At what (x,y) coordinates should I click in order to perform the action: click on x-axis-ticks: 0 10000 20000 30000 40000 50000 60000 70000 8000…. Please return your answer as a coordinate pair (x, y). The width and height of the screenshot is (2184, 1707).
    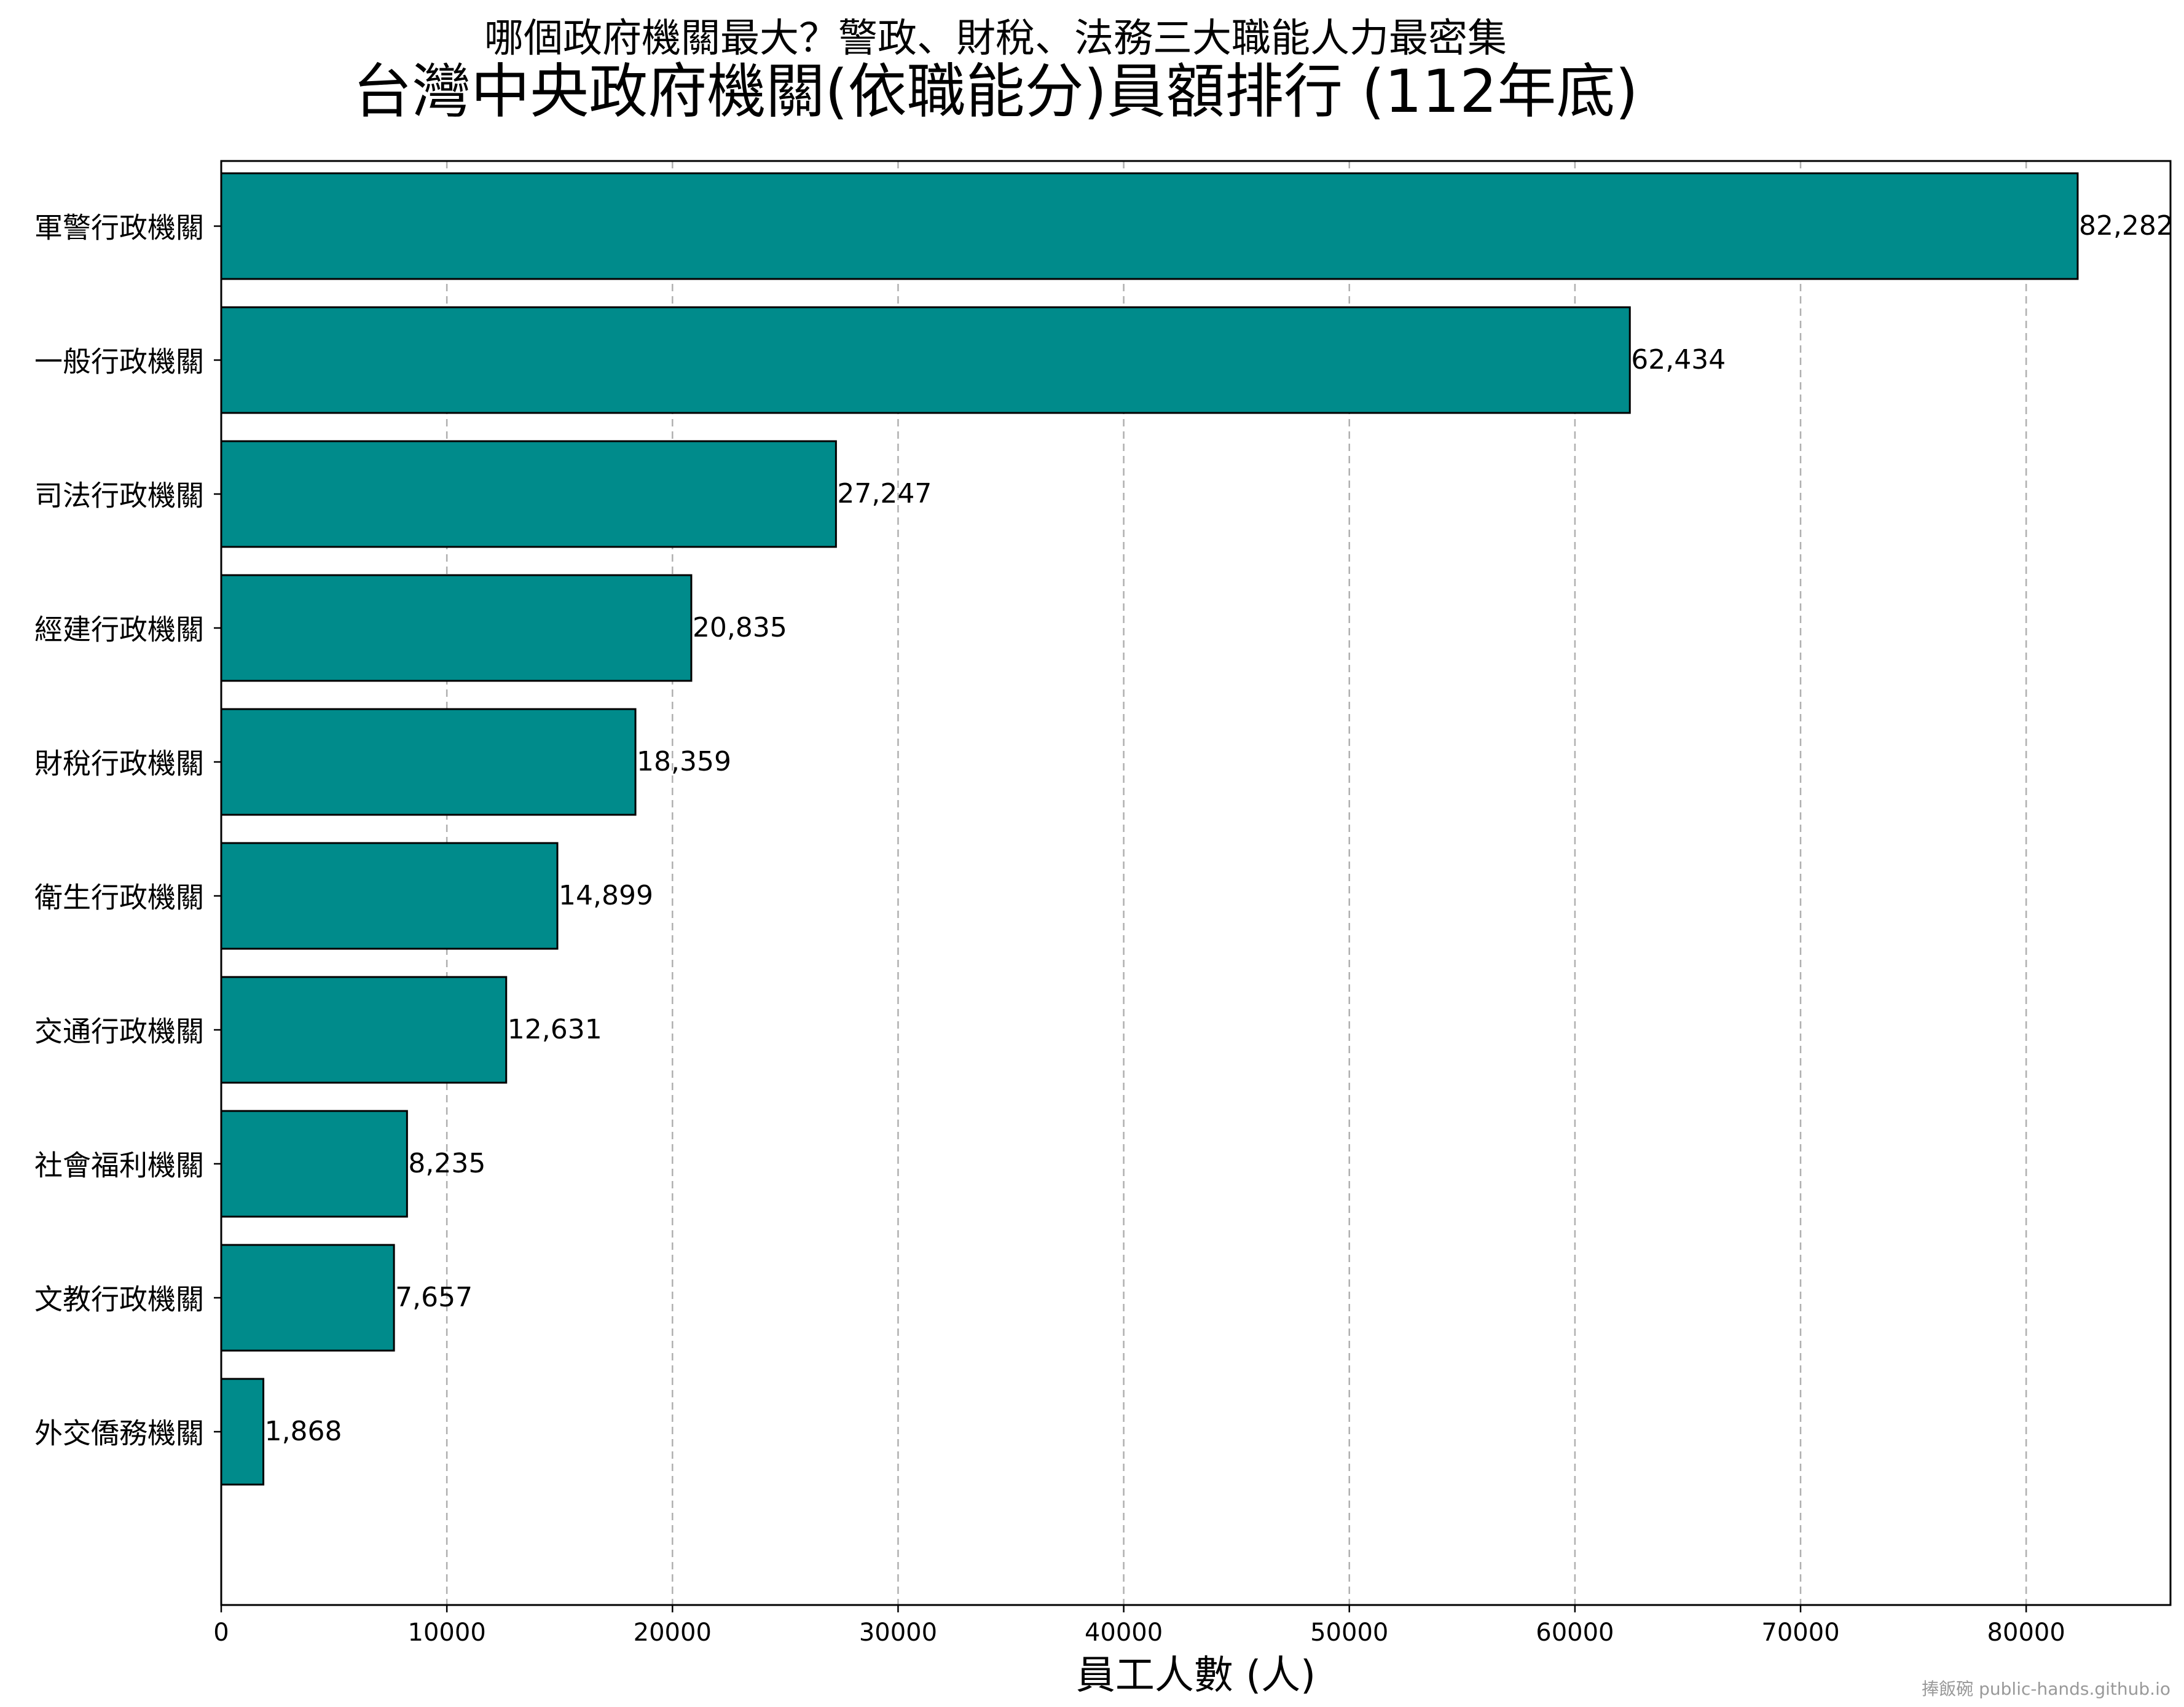
    Looking at the image, I should click on (1139, 1626).